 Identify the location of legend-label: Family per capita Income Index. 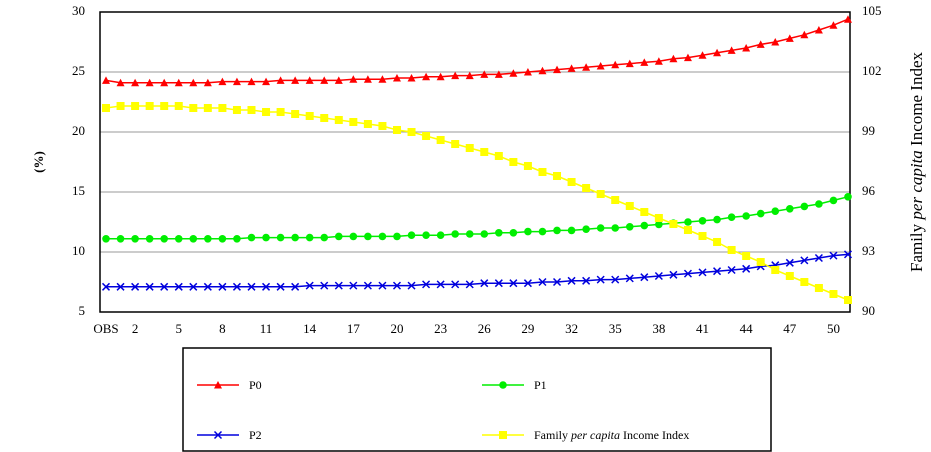
(611, 435).